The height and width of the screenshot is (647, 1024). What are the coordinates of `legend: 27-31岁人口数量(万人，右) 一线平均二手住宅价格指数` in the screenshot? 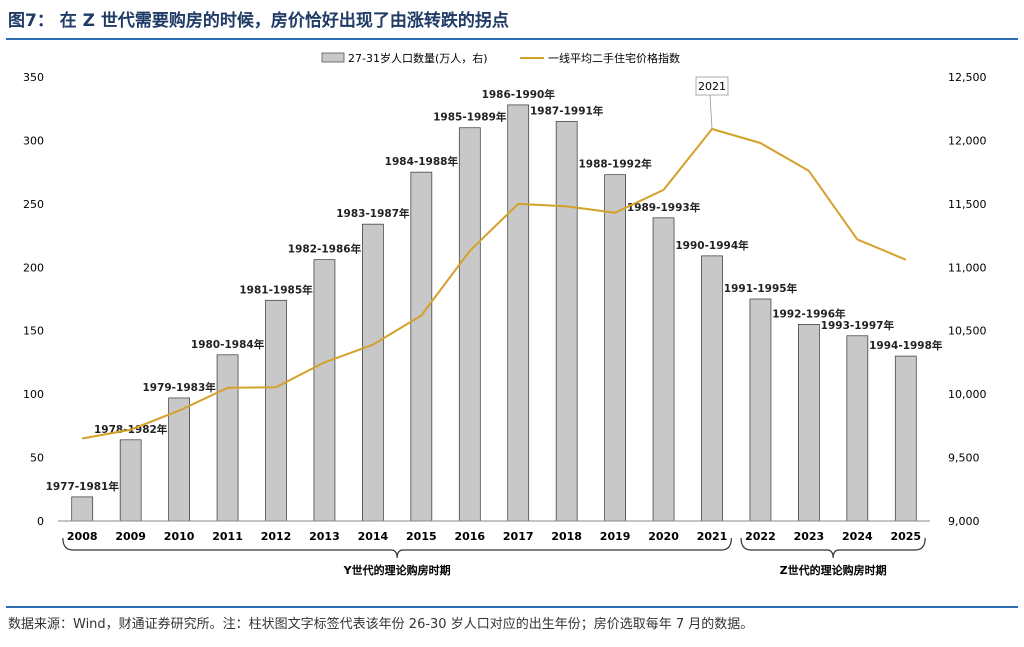 It's located at (500, 58).